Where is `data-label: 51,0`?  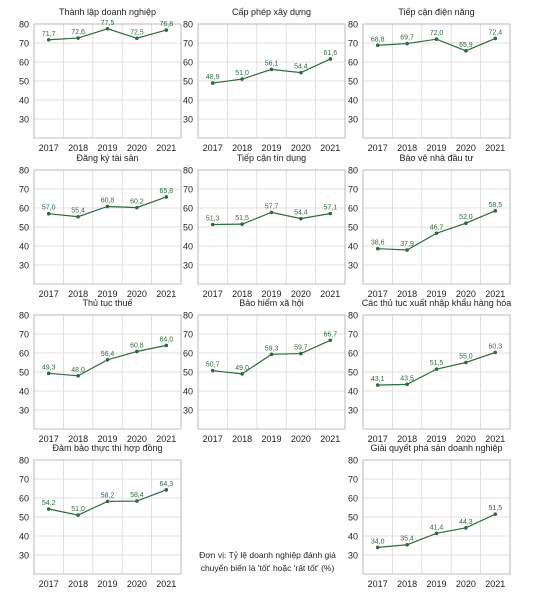
data-label: 51,0 is located at coordinates (78, 509).